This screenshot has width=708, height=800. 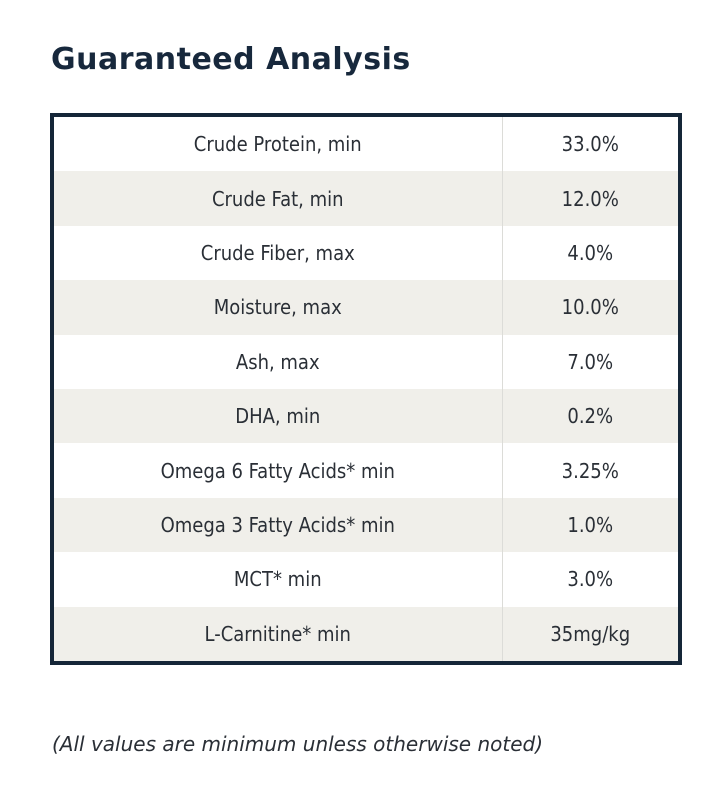 What do you see at coordinates (589, 253) in the screenshot?
I see `nutrient-value: 4.0%` at bounding box center [589, 253].